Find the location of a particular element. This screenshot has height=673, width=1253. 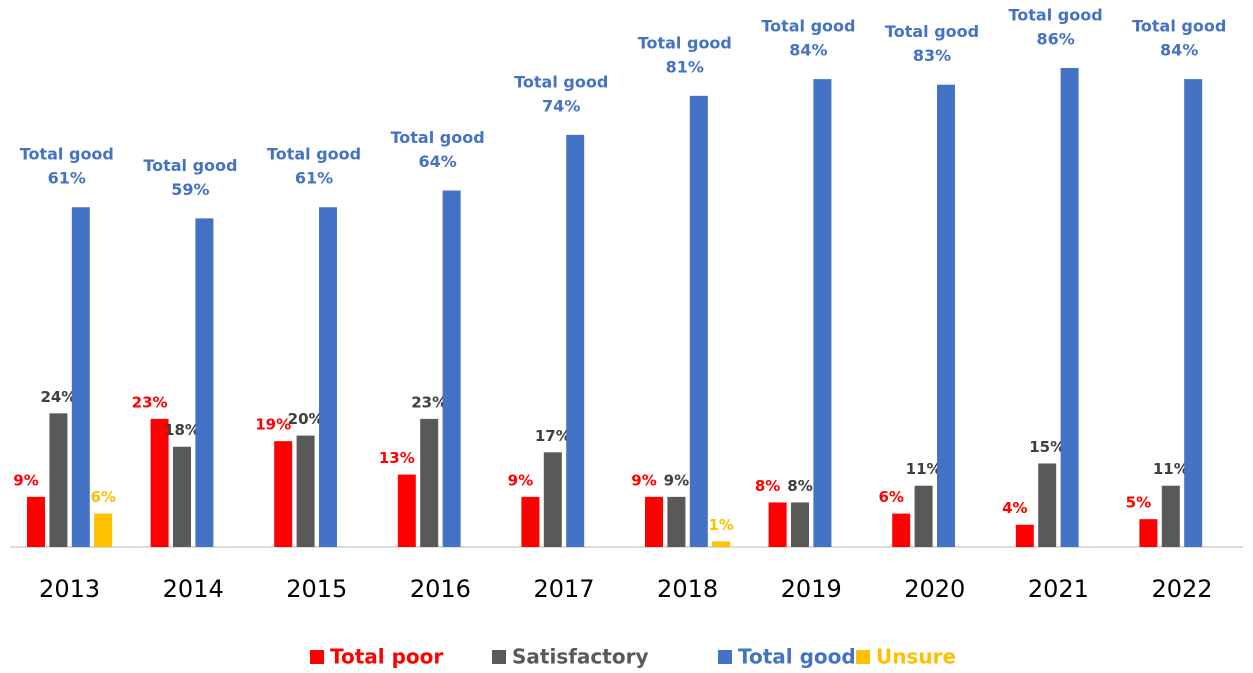

value-label: 5% is located at coordinates (1138, 503).